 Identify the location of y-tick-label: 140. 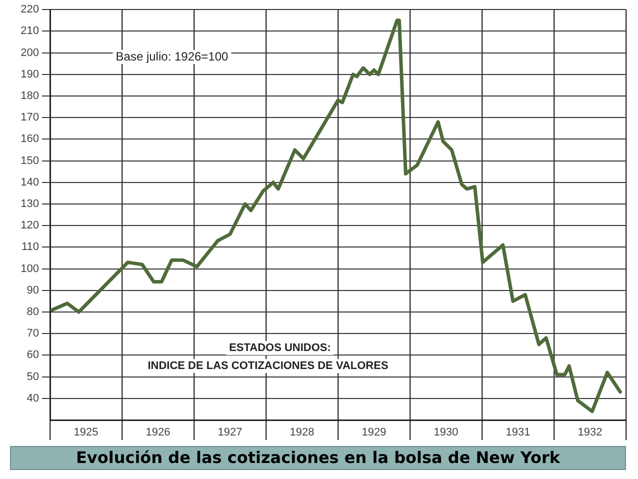
(29, 182).